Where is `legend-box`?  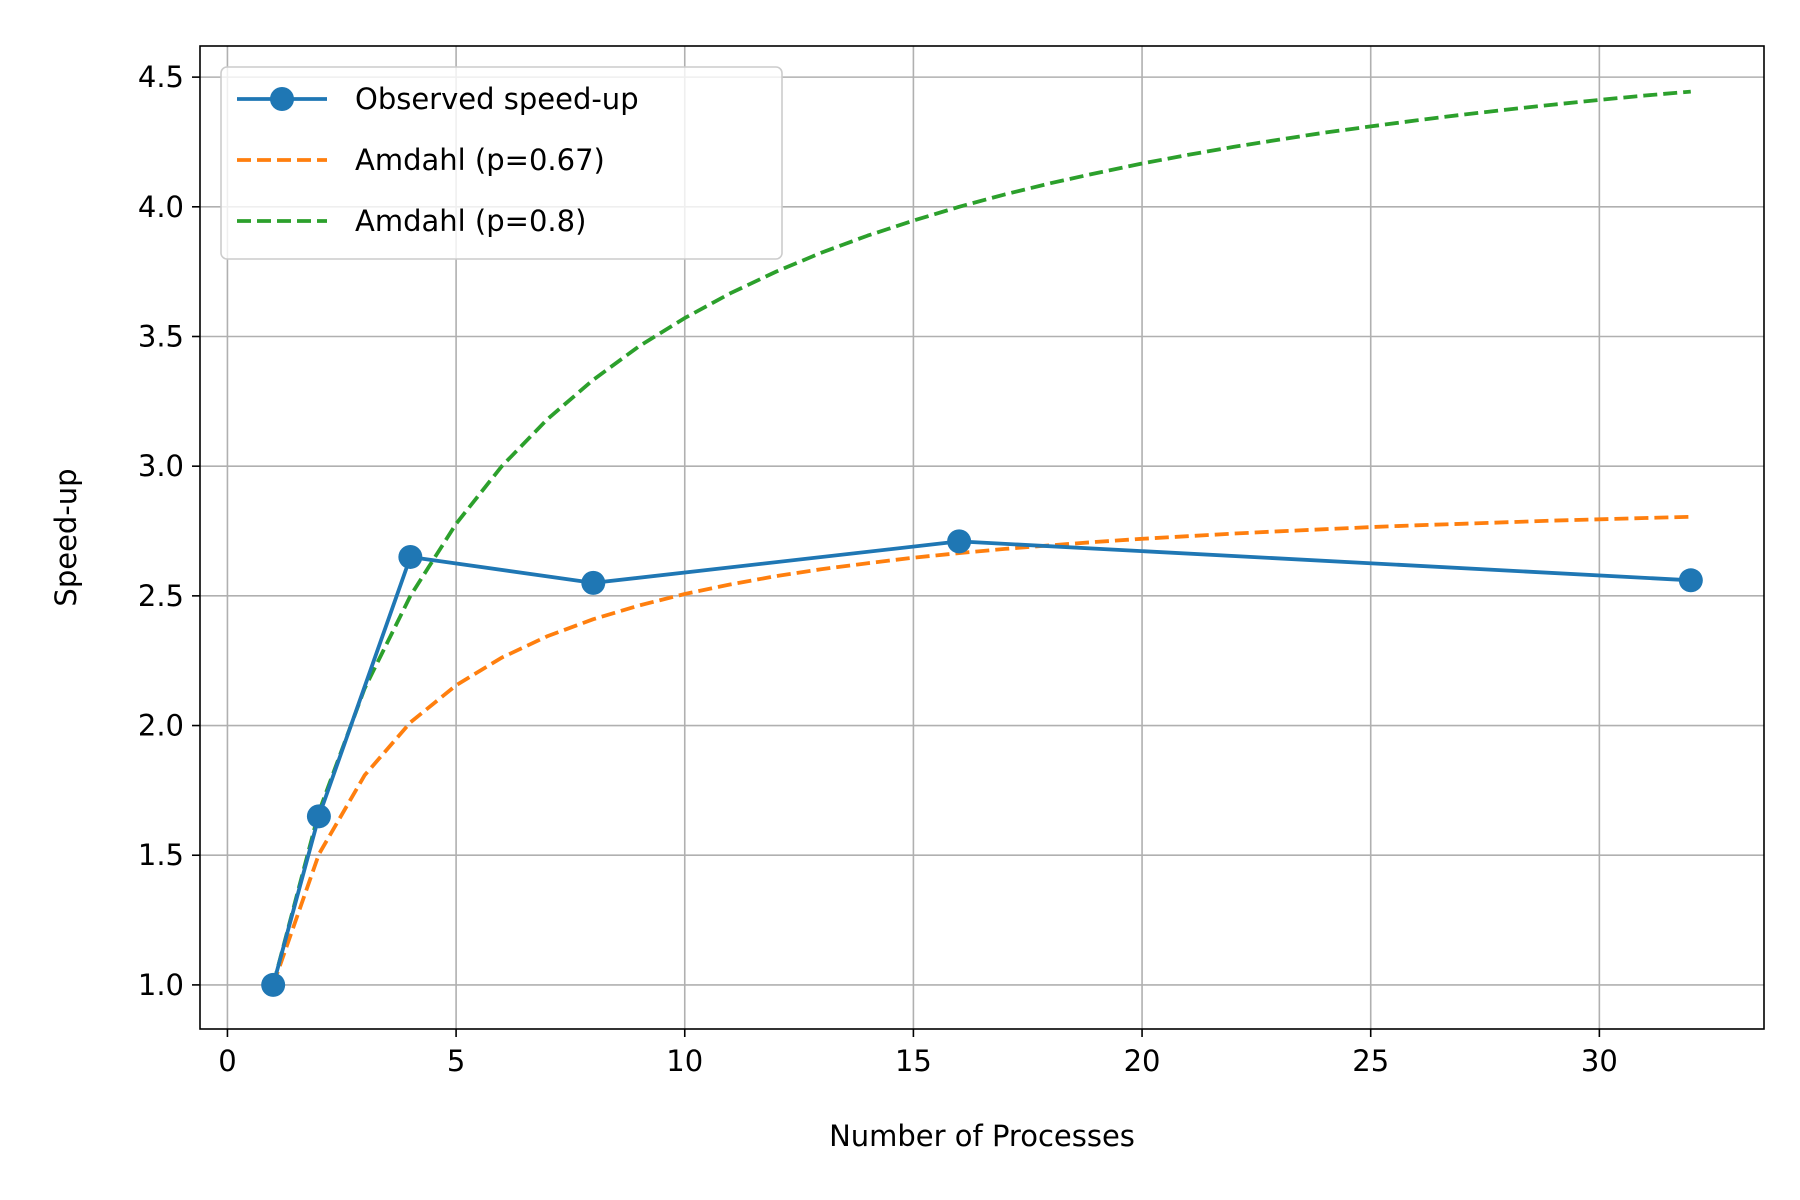
legend-box is located at coordinates (501, 163).